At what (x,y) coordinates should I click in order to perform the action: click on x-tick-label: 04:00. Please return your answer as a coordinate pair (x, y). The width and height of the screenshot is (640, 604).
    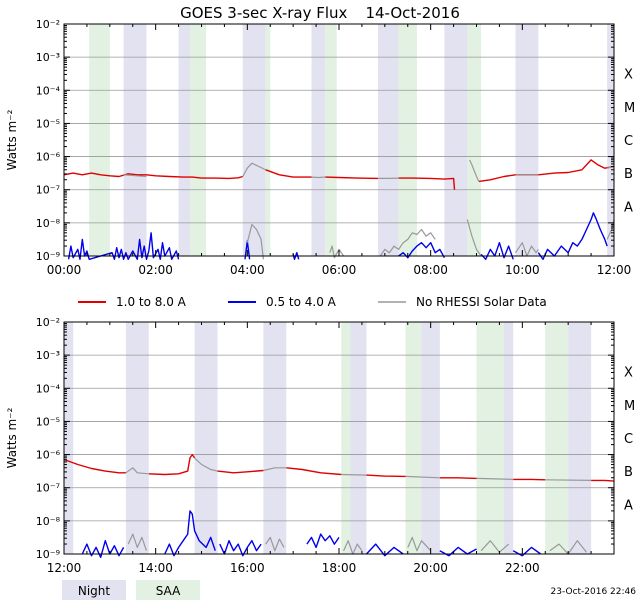
    Looking at the image, I should click on (247, 270).